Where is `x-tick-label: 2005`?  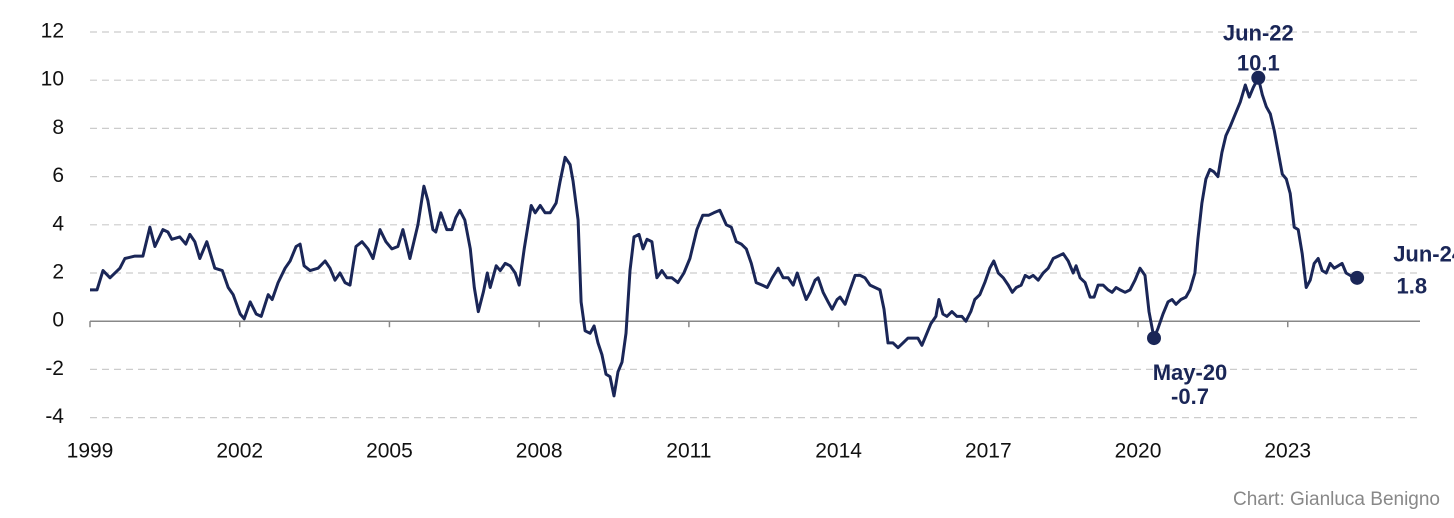
x-tick-label: 2005 is located at coordinates (389, 451).